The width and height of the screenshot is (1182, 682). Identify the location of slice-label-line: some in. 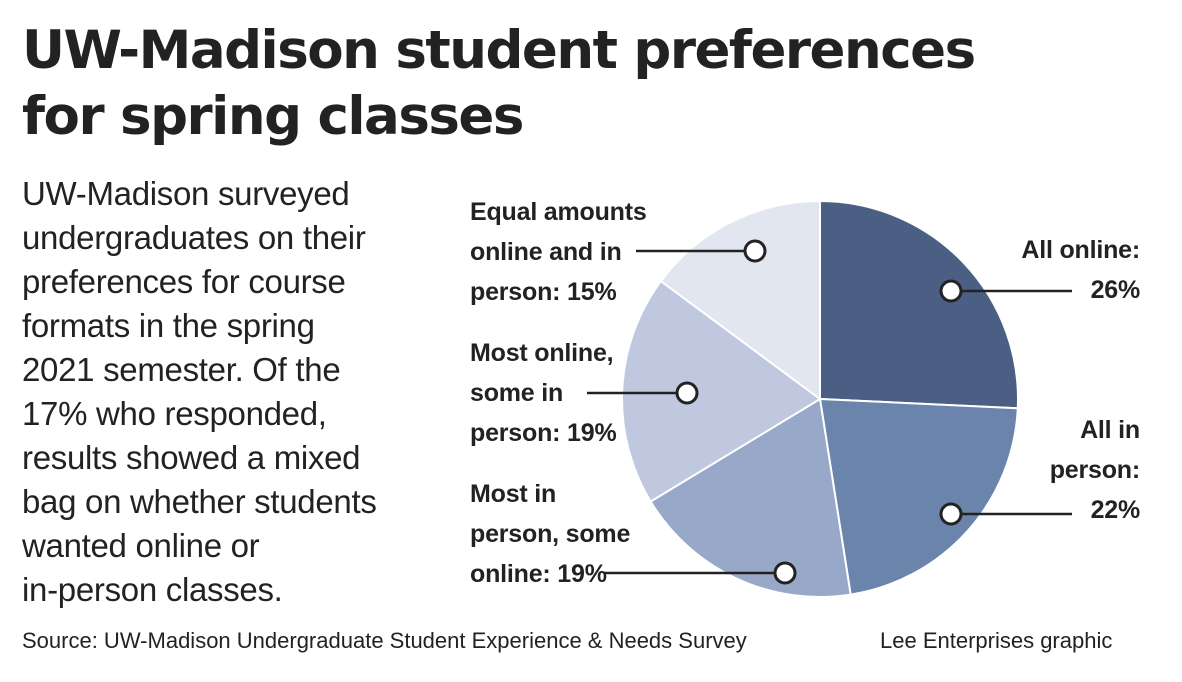
(517, 393).